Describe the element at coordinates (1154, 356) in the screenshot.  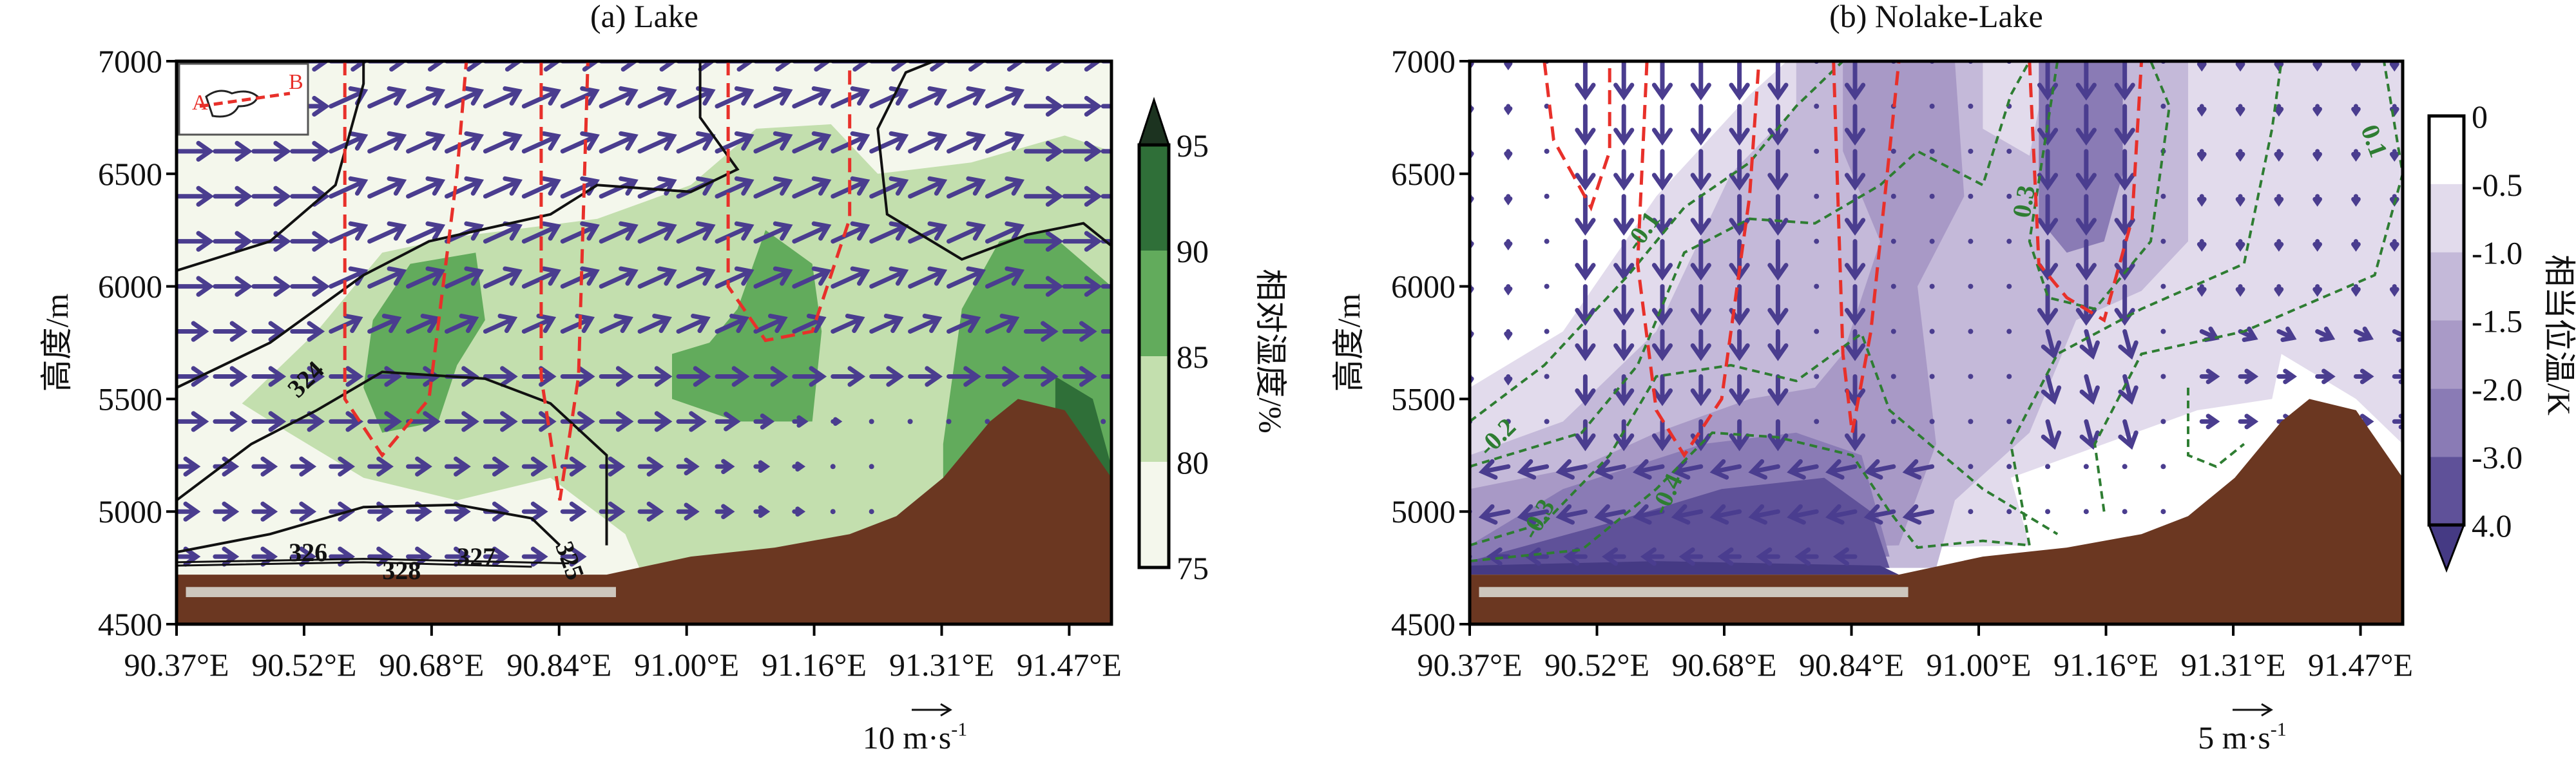
I see `colorbar-frame` at that location.